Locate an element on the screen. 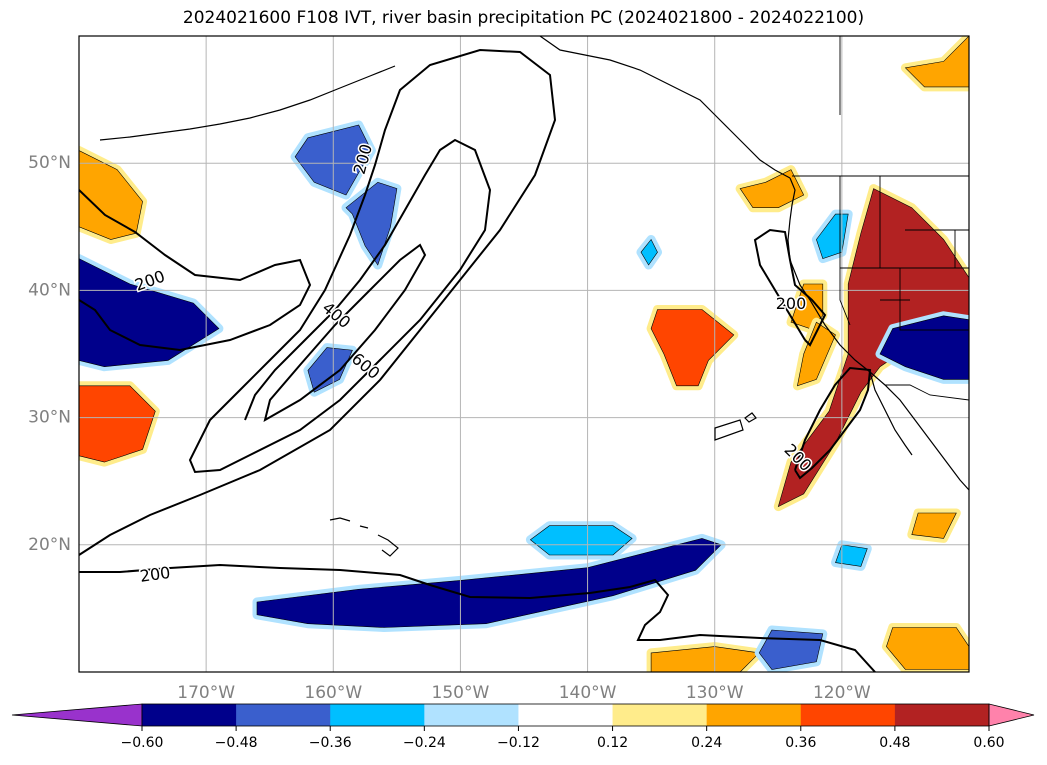 The height and width of the screenshot is (765, 1047). colorbar-label-8: 0.48 is located at coordinates (894, 743).